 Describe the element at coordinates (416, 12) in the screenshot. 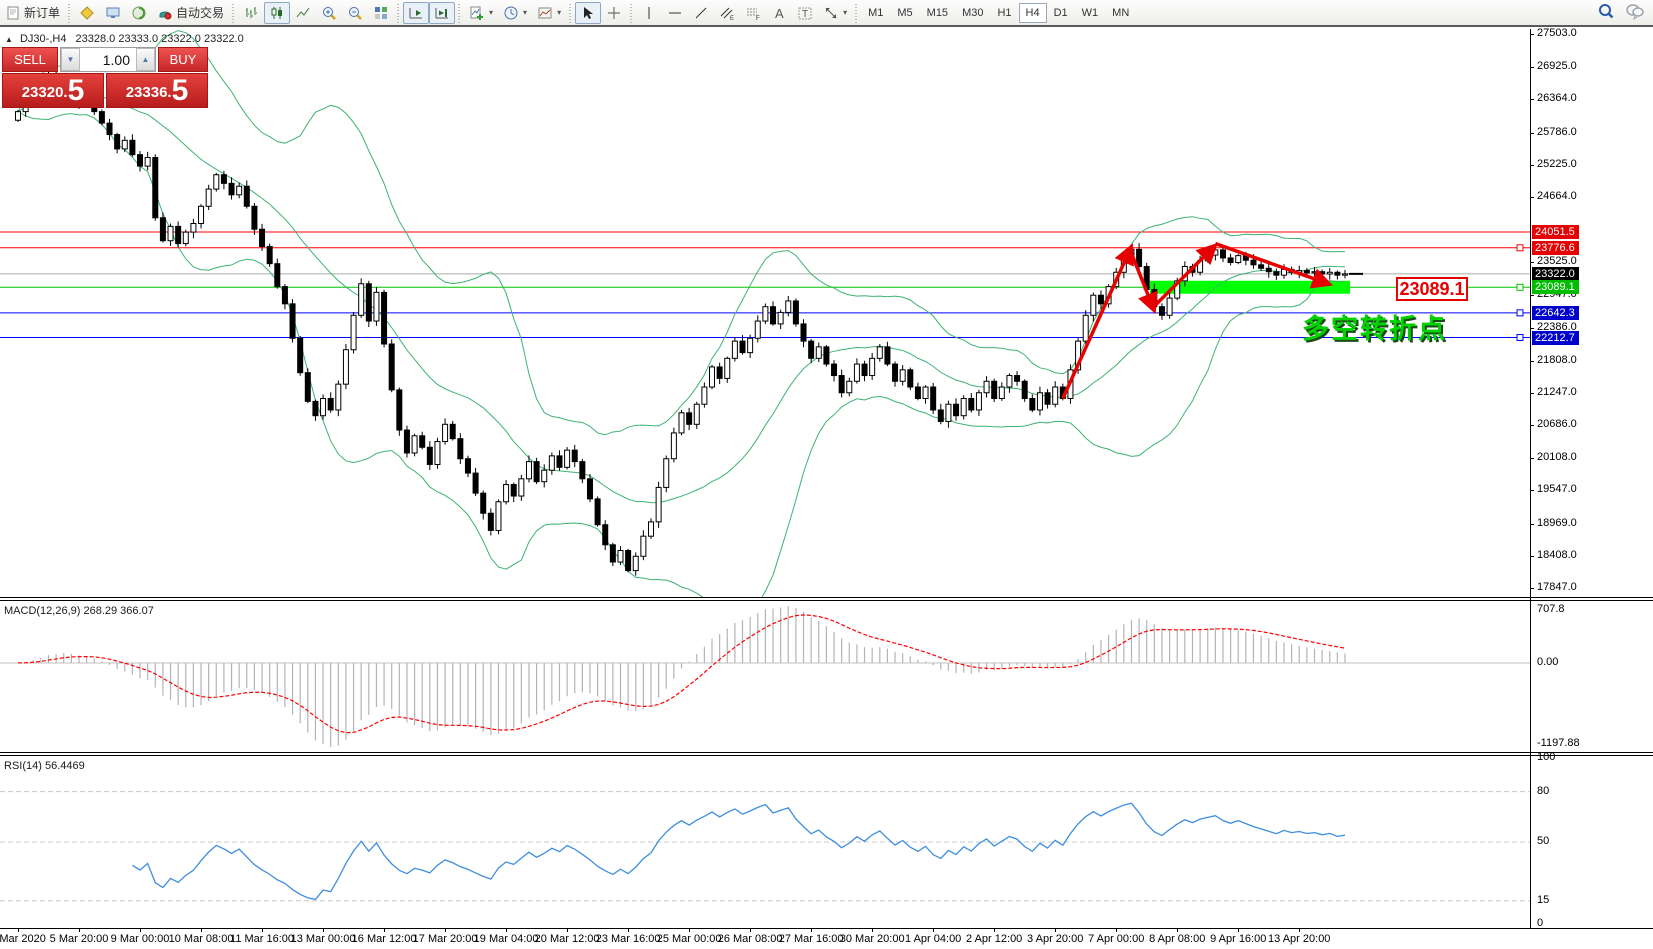

I see `auto-scroll-button` at that location.